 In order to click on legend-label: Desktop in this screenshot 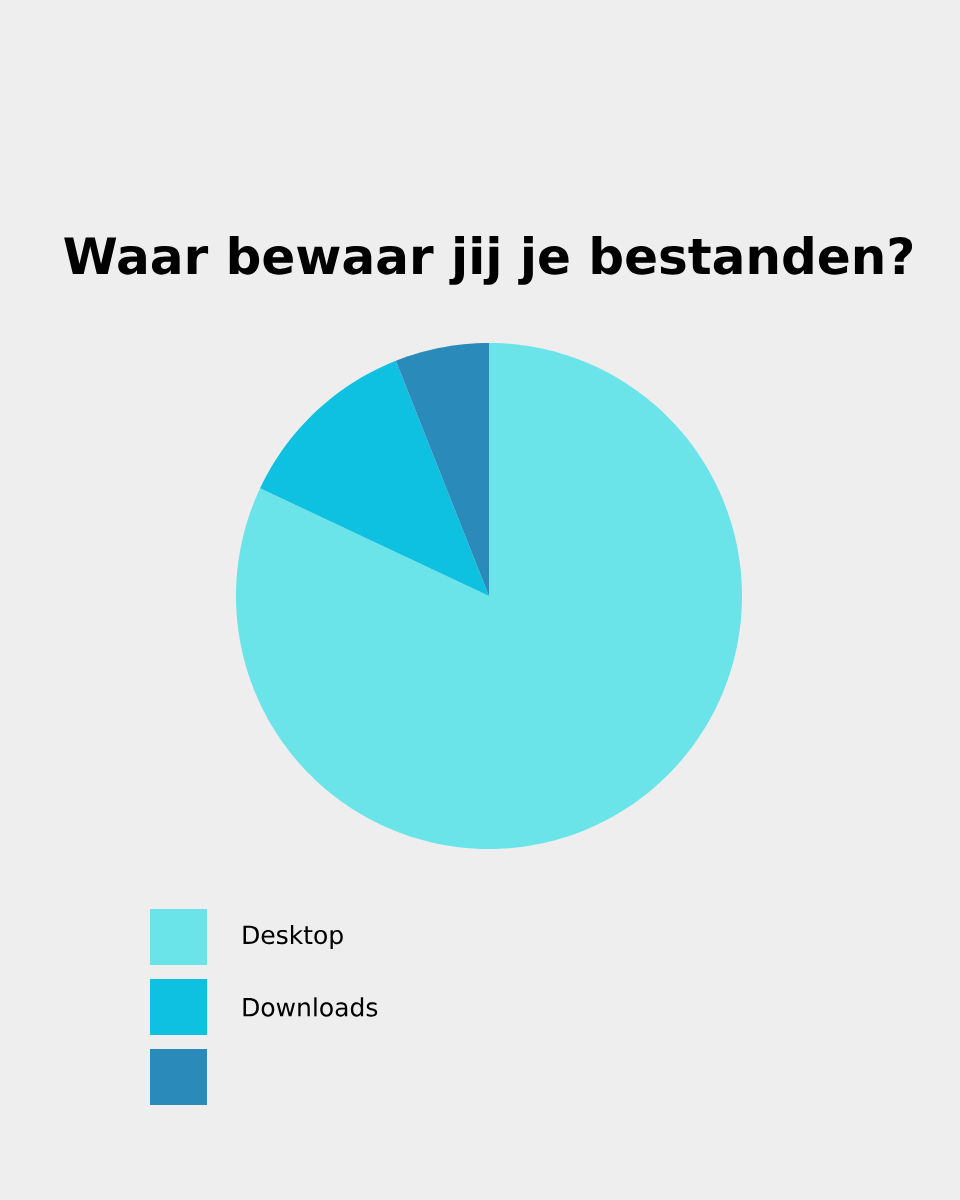, I will do `click(293, 937)`.